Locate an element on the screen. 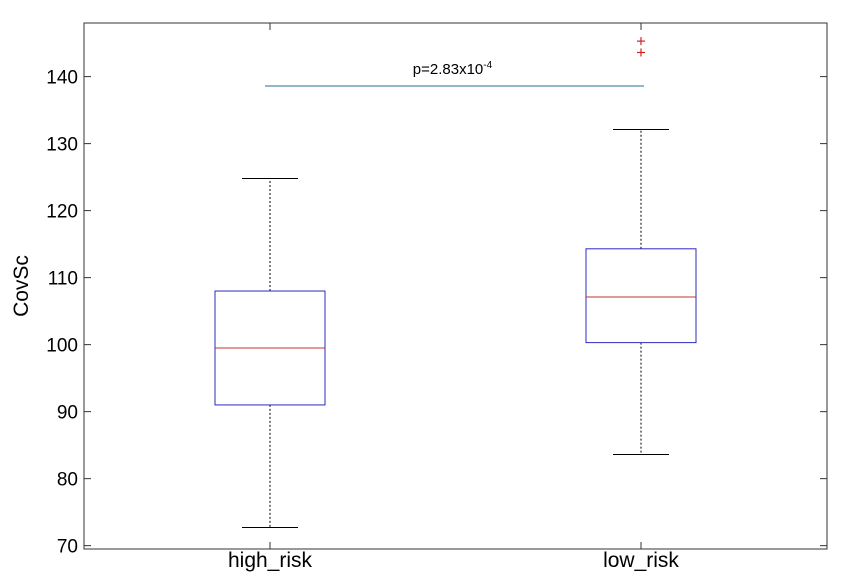  y-axis-title: CovSc is located at coordinates (21, 286).